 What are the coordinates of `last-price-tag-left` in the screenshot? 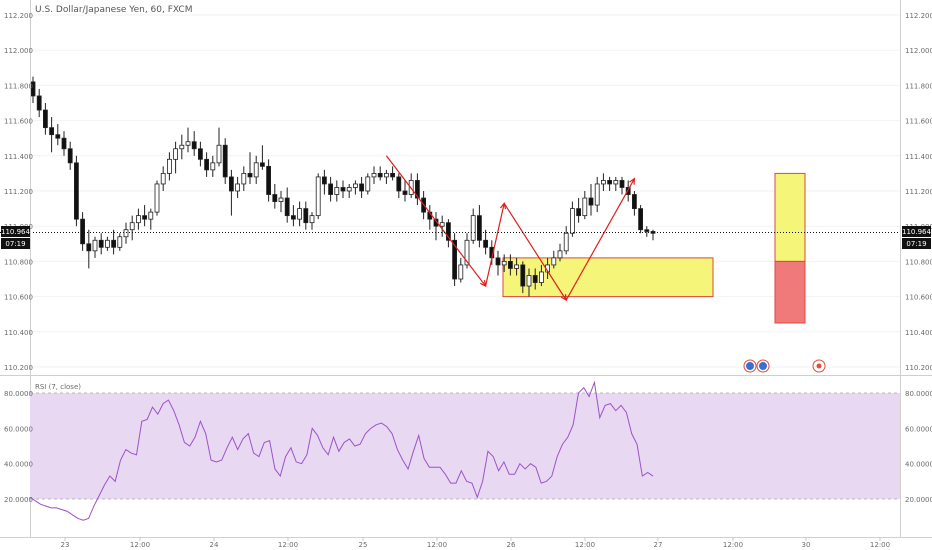 It's located at (15, 231).